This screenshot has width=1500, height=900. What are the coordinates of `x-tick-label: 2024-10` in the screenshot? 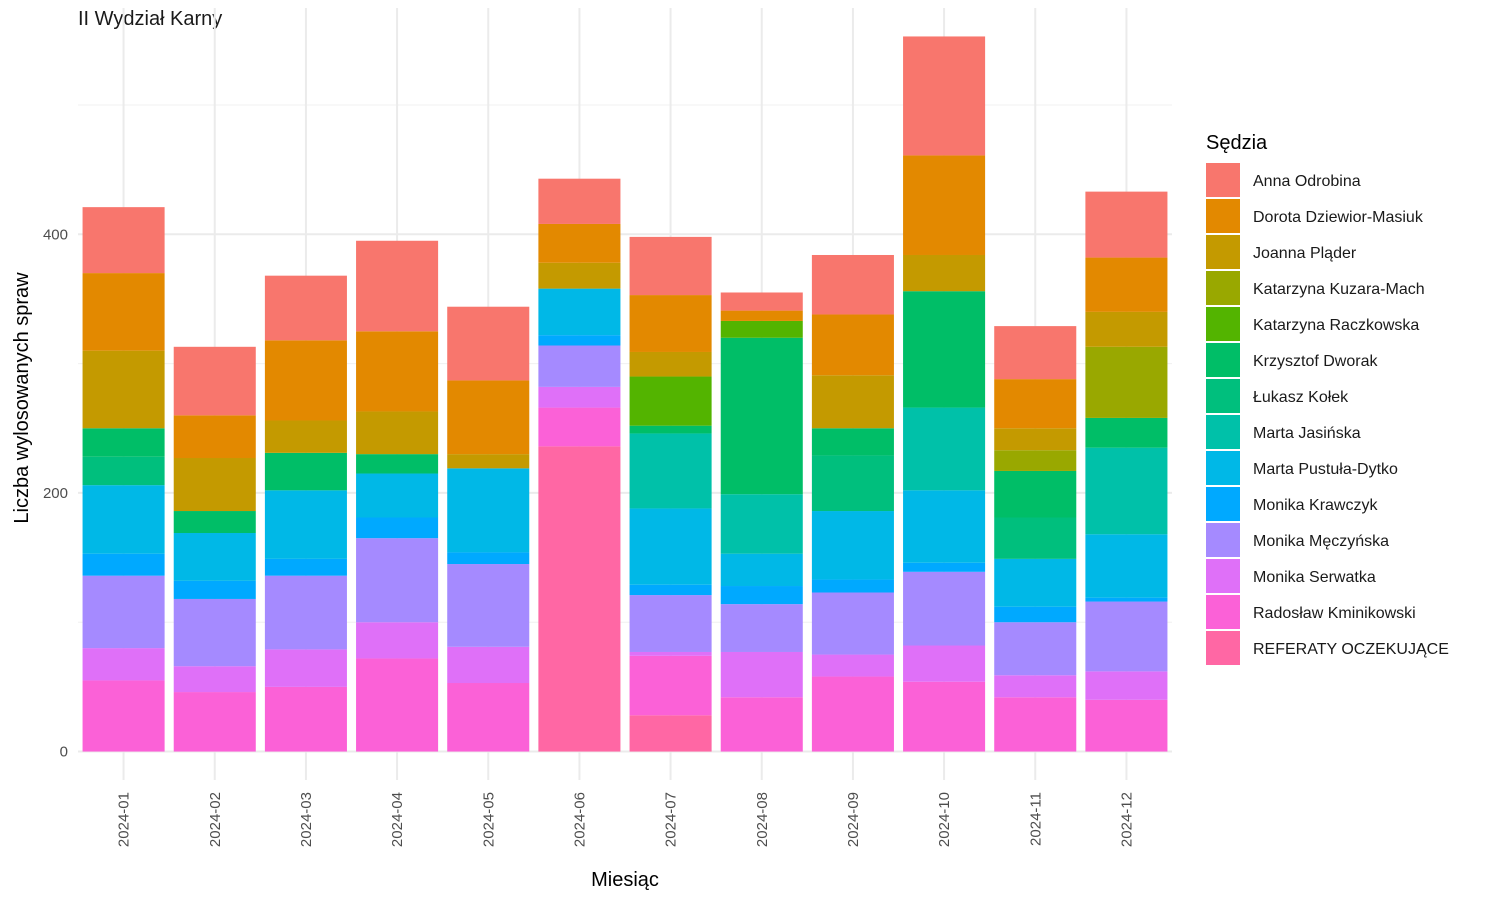 It's located at (944, 819).